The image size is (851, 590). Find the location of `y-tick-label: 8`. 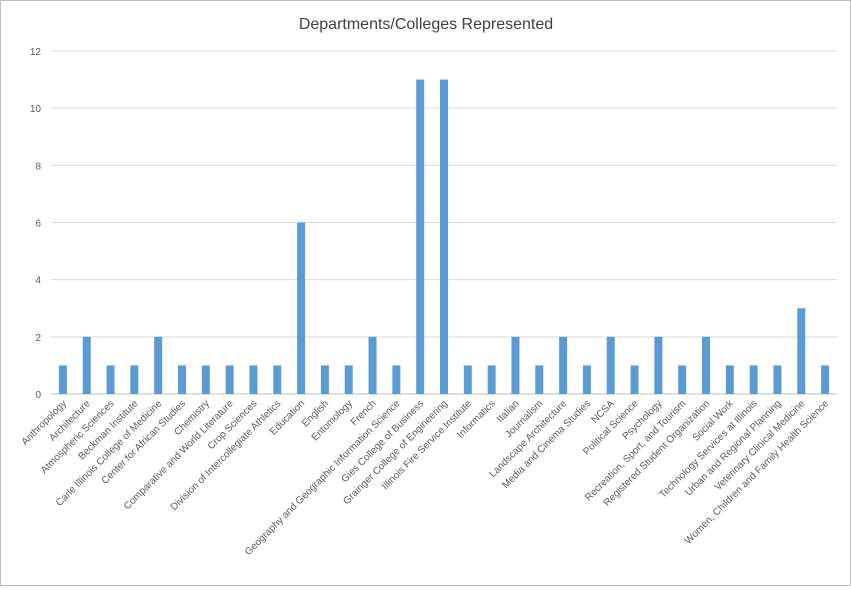

y-tick-label: 8 is located at coordinates (38, 166).